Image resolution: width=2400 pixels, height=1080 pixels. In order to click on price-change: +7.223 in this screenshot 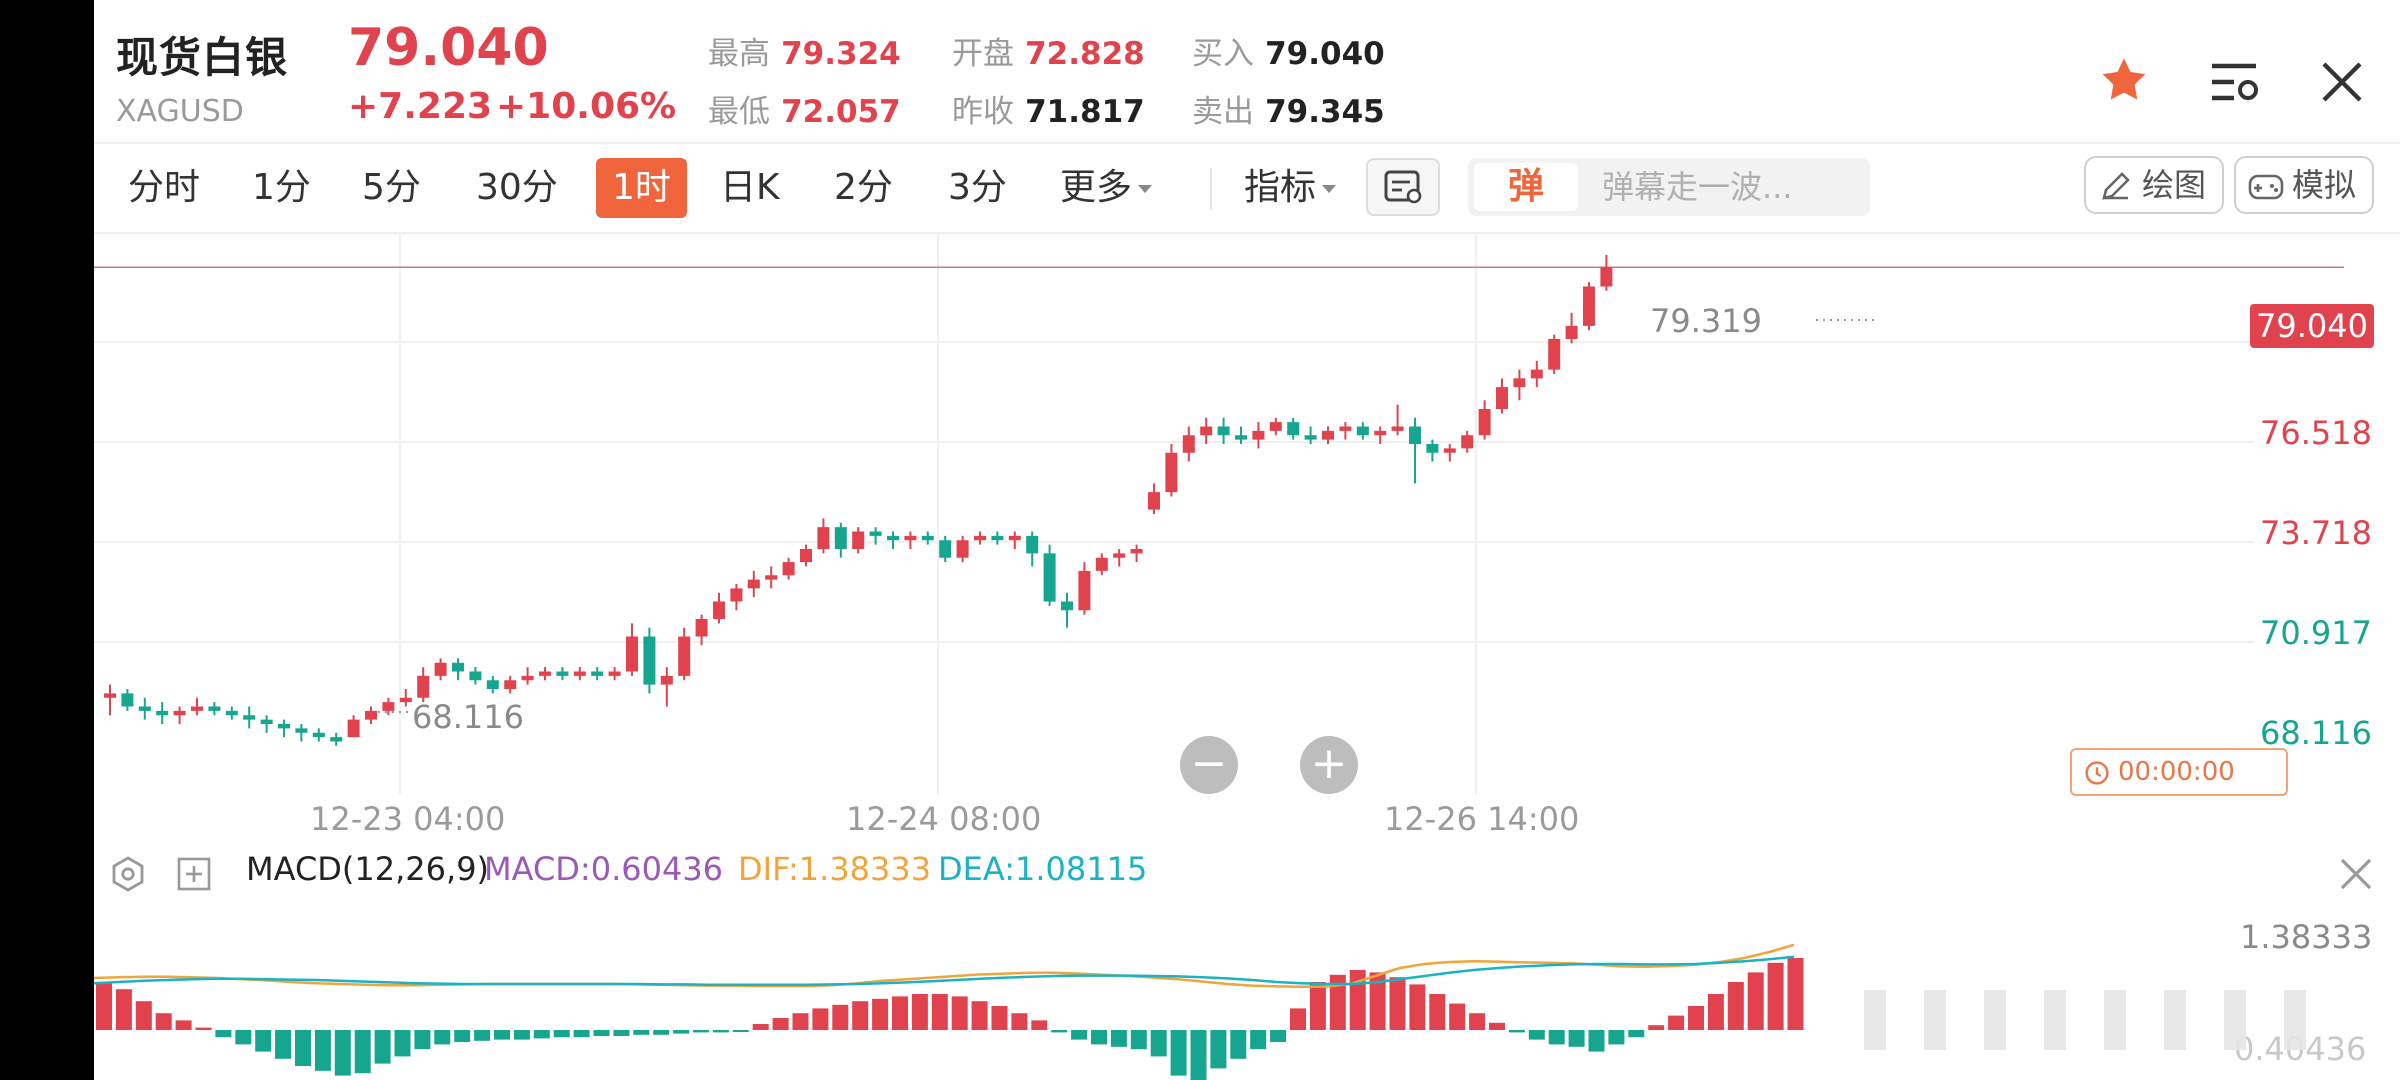, I will do `click(420, 106)`.